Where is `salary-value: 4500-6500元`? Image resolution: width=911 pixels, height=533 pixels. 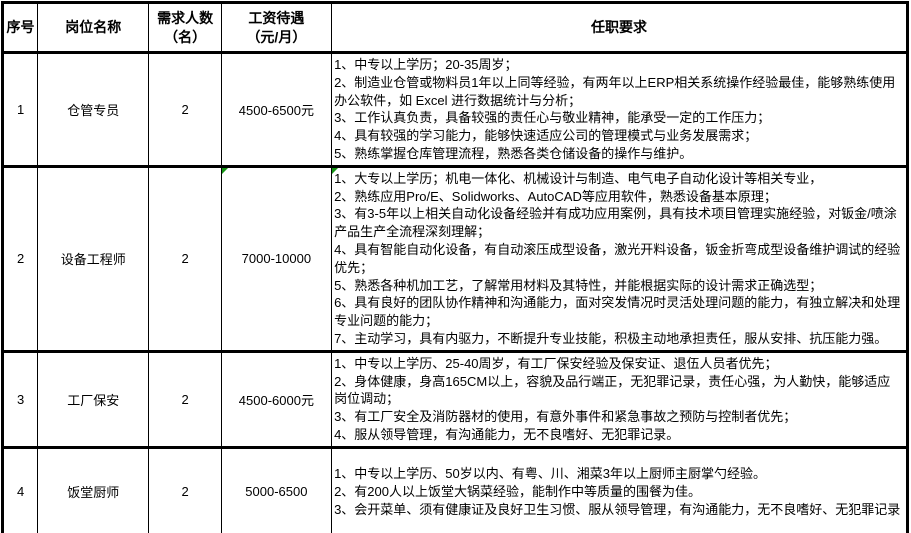
salary-value: 4500-6500元 is located at coordinates (276, 110).